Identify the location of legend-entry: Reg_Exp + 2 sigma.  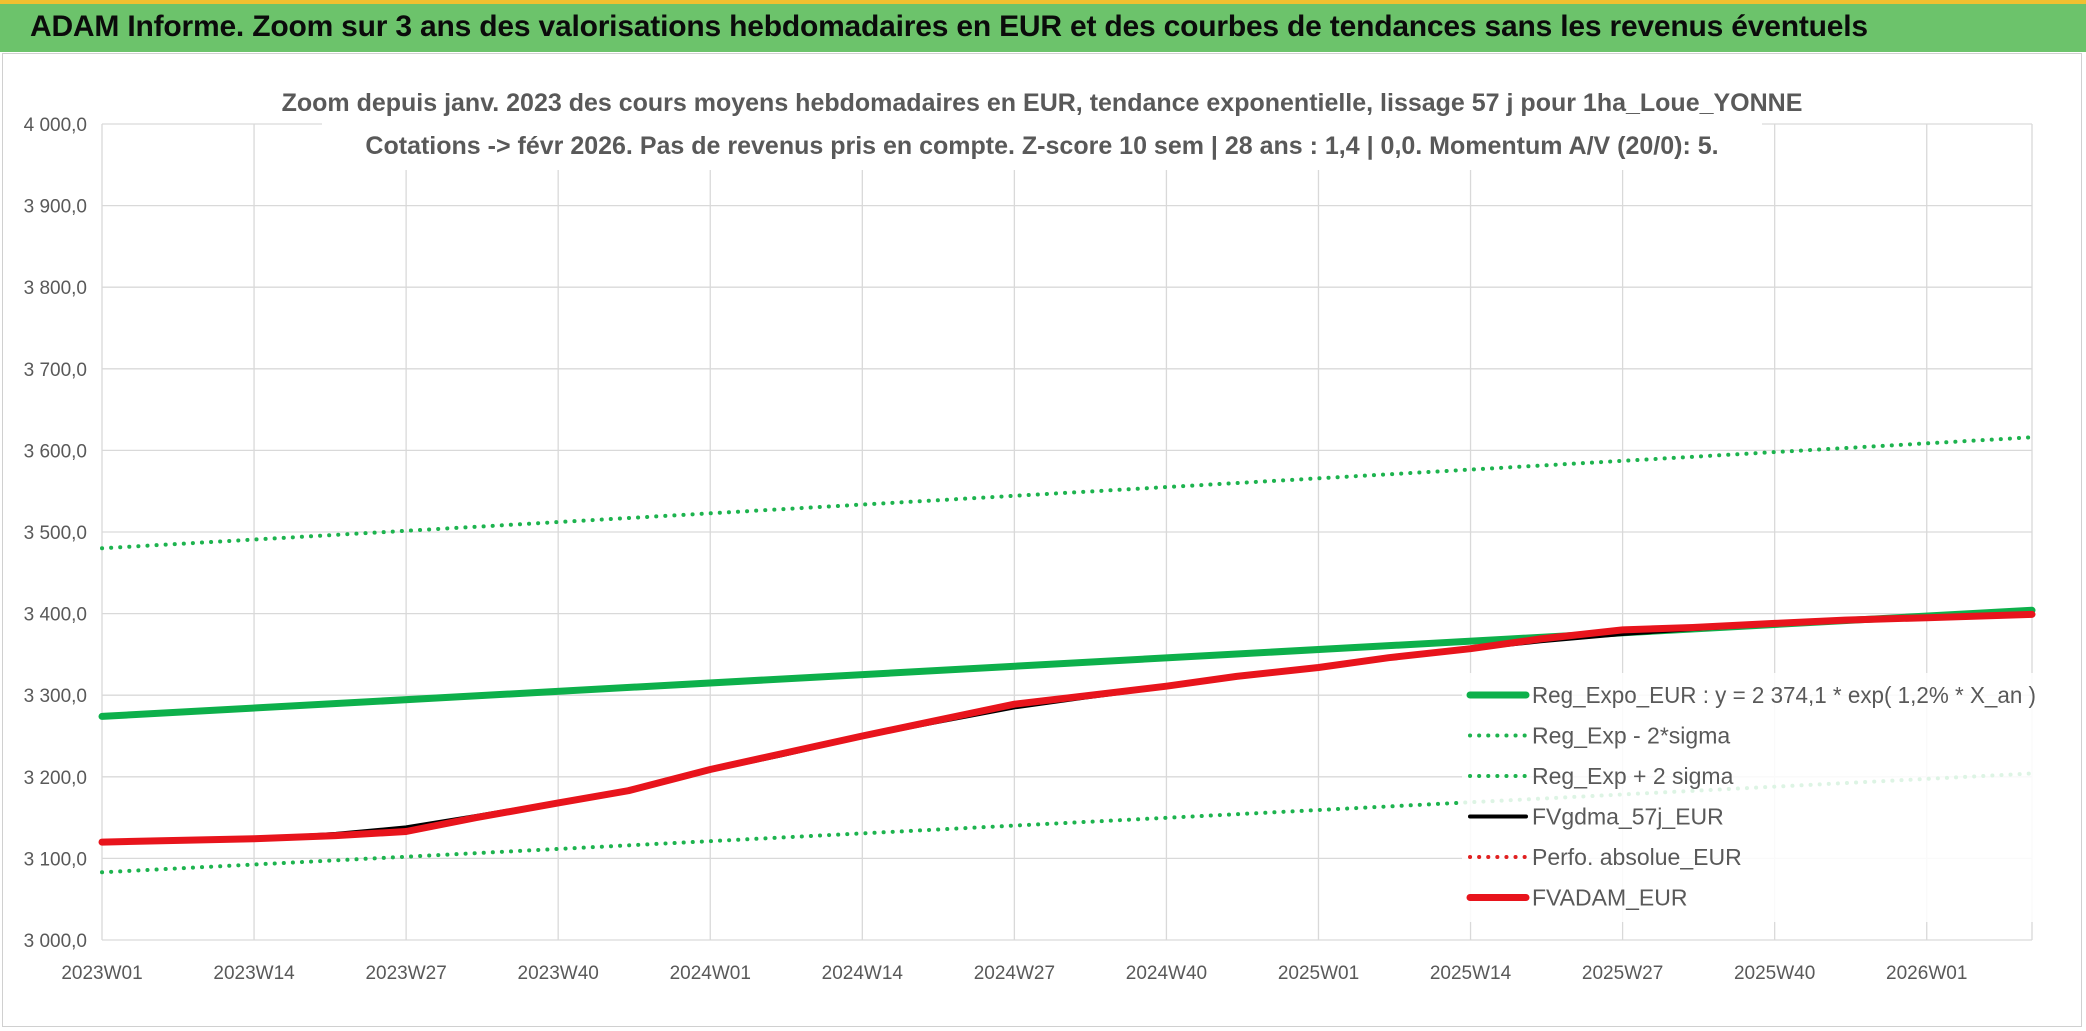
(1633, 776).